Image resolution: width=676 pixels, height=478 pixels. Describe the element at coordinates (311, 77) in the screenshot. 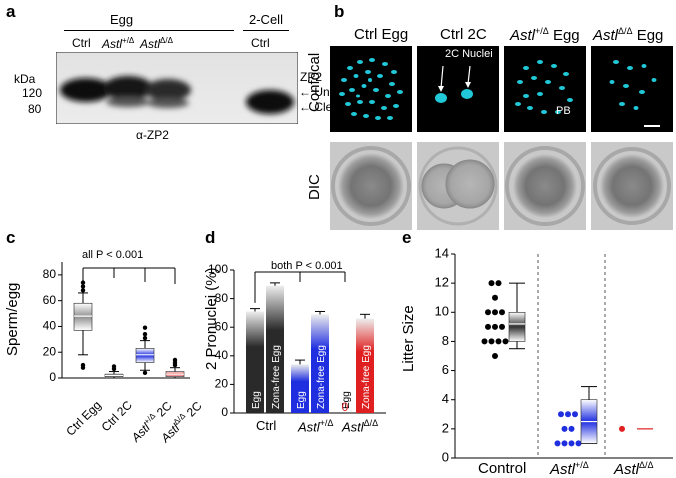

I see `zp2-label: ZP2` at that location.